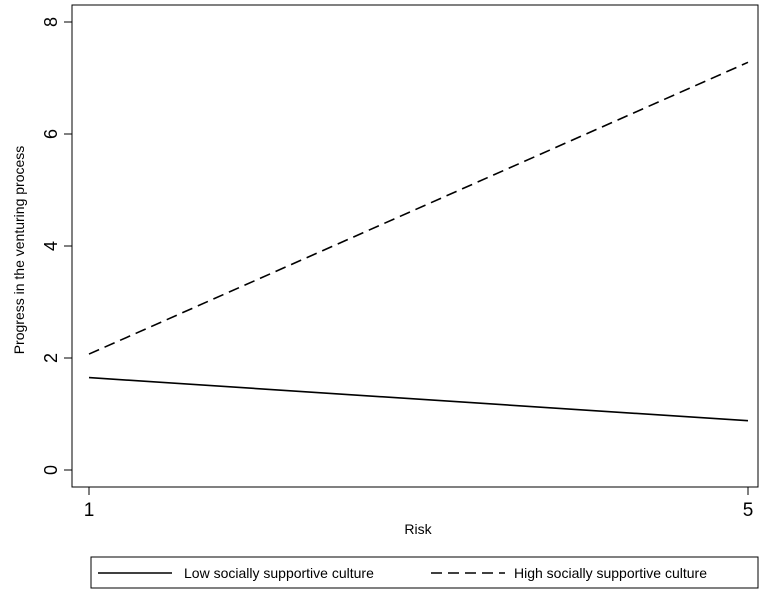  I want to click on y-tick-label-6: 6, so click(51, 134).